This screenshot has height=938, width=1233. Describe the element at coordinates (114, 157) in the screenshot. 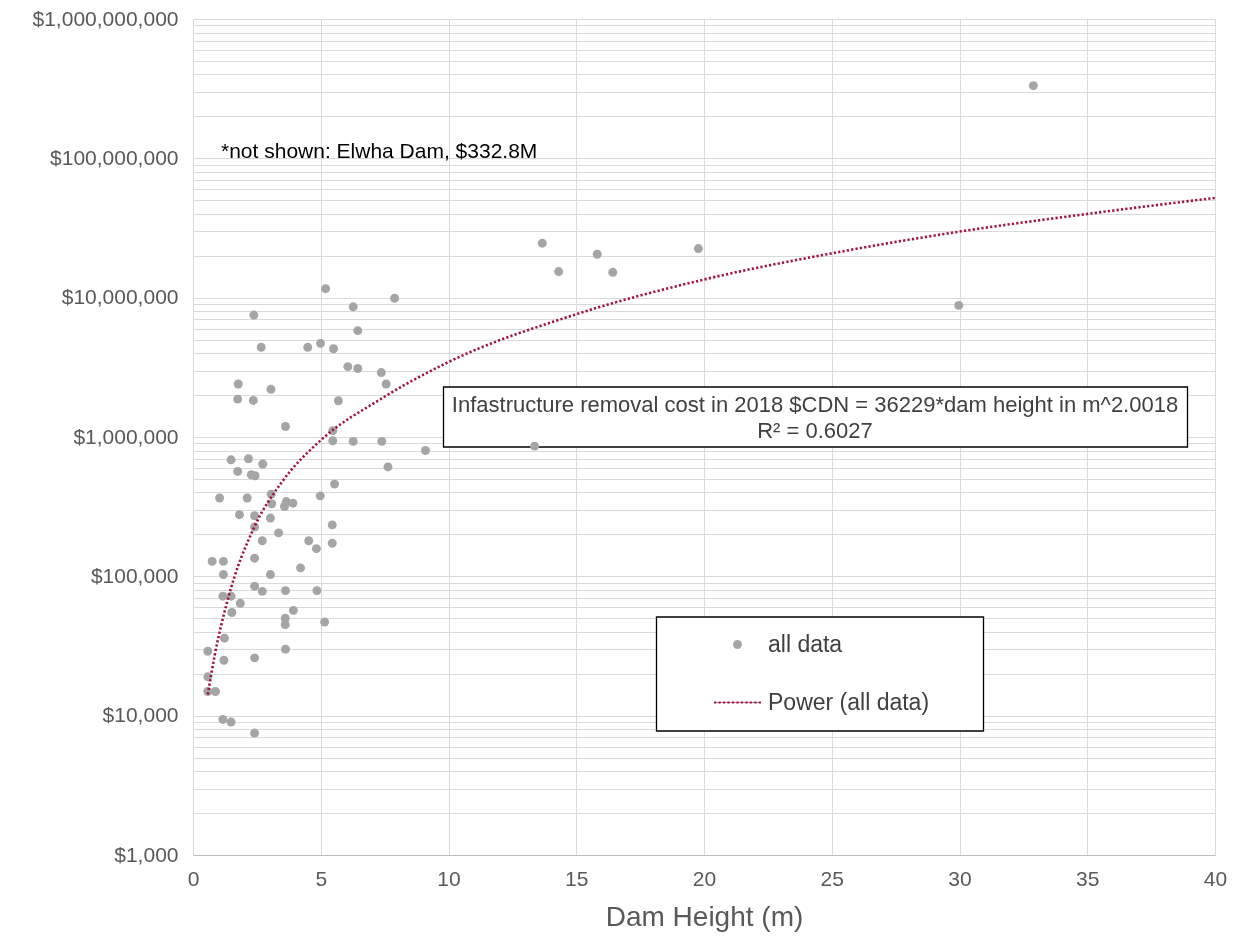

I see `y-tick-label: $100,000,000` at that location.